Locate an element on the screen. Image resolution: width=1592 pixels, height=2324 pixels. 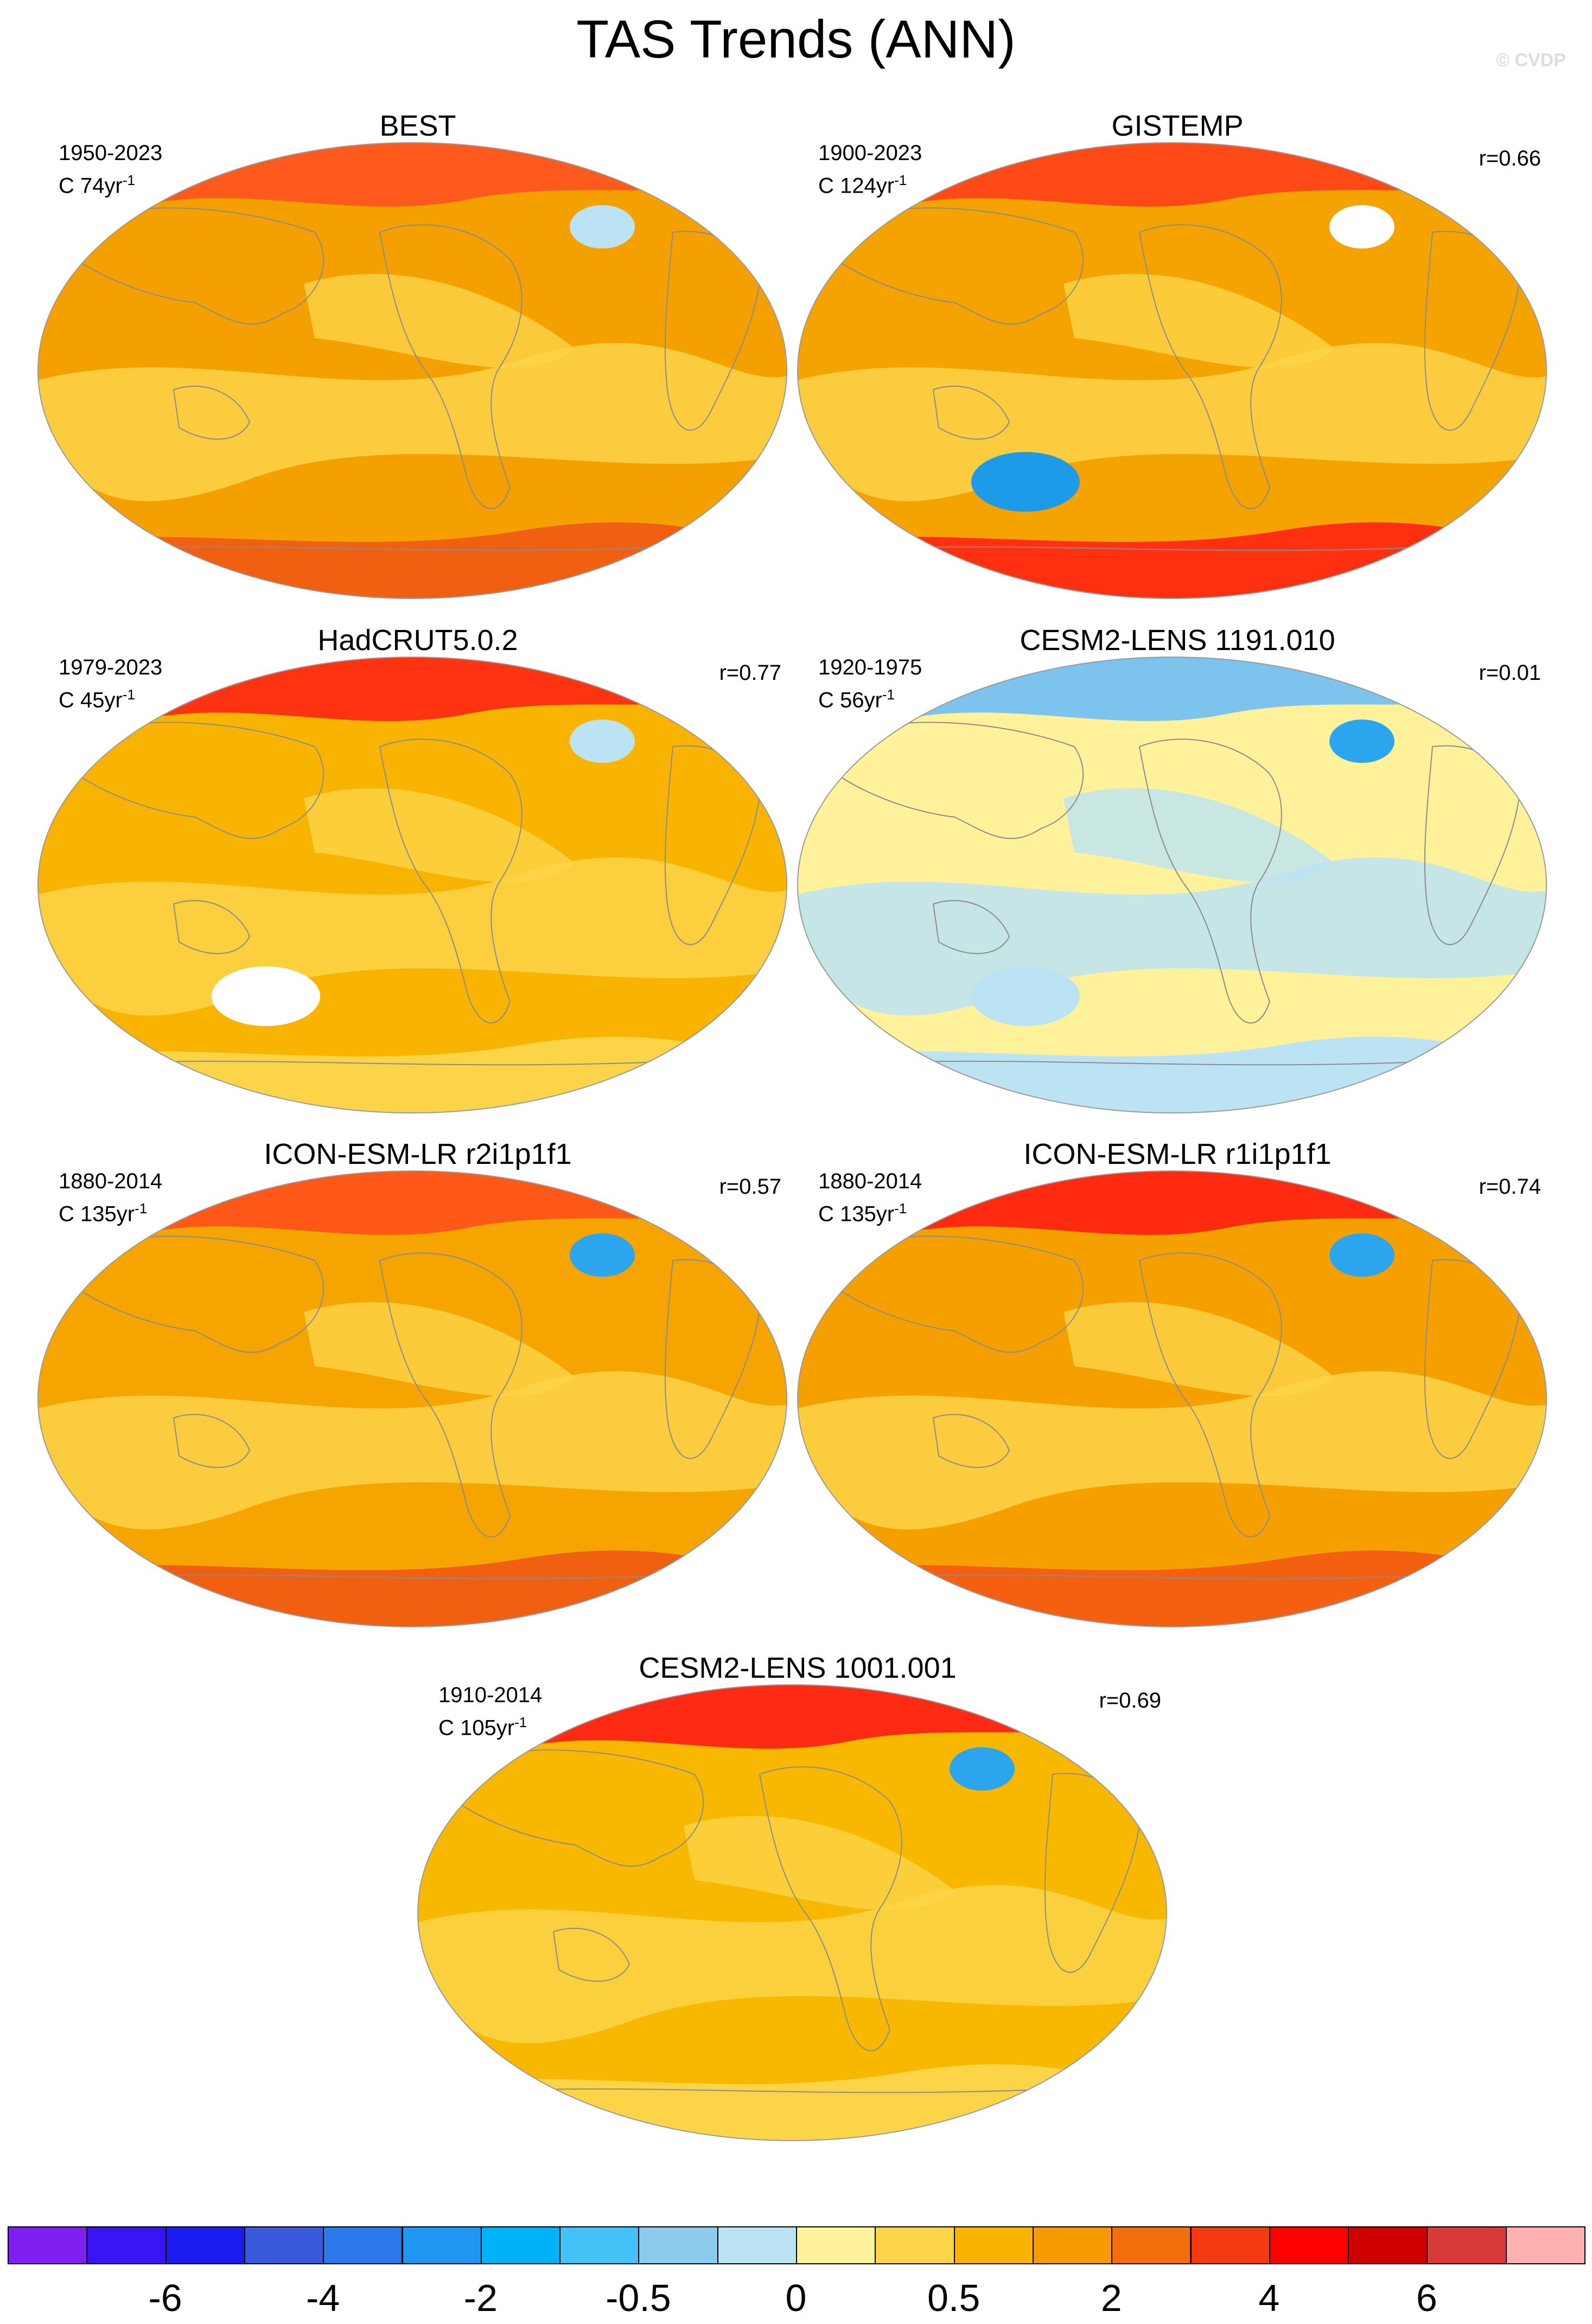
colorbar-tick-label: 2 is located at coordinates (1111, 2298).